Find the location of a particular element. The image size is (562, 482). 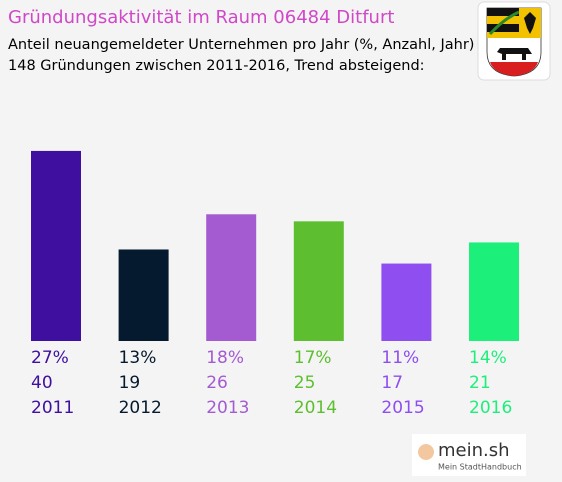

count-label: 40 is located at coordinates (42, 383).